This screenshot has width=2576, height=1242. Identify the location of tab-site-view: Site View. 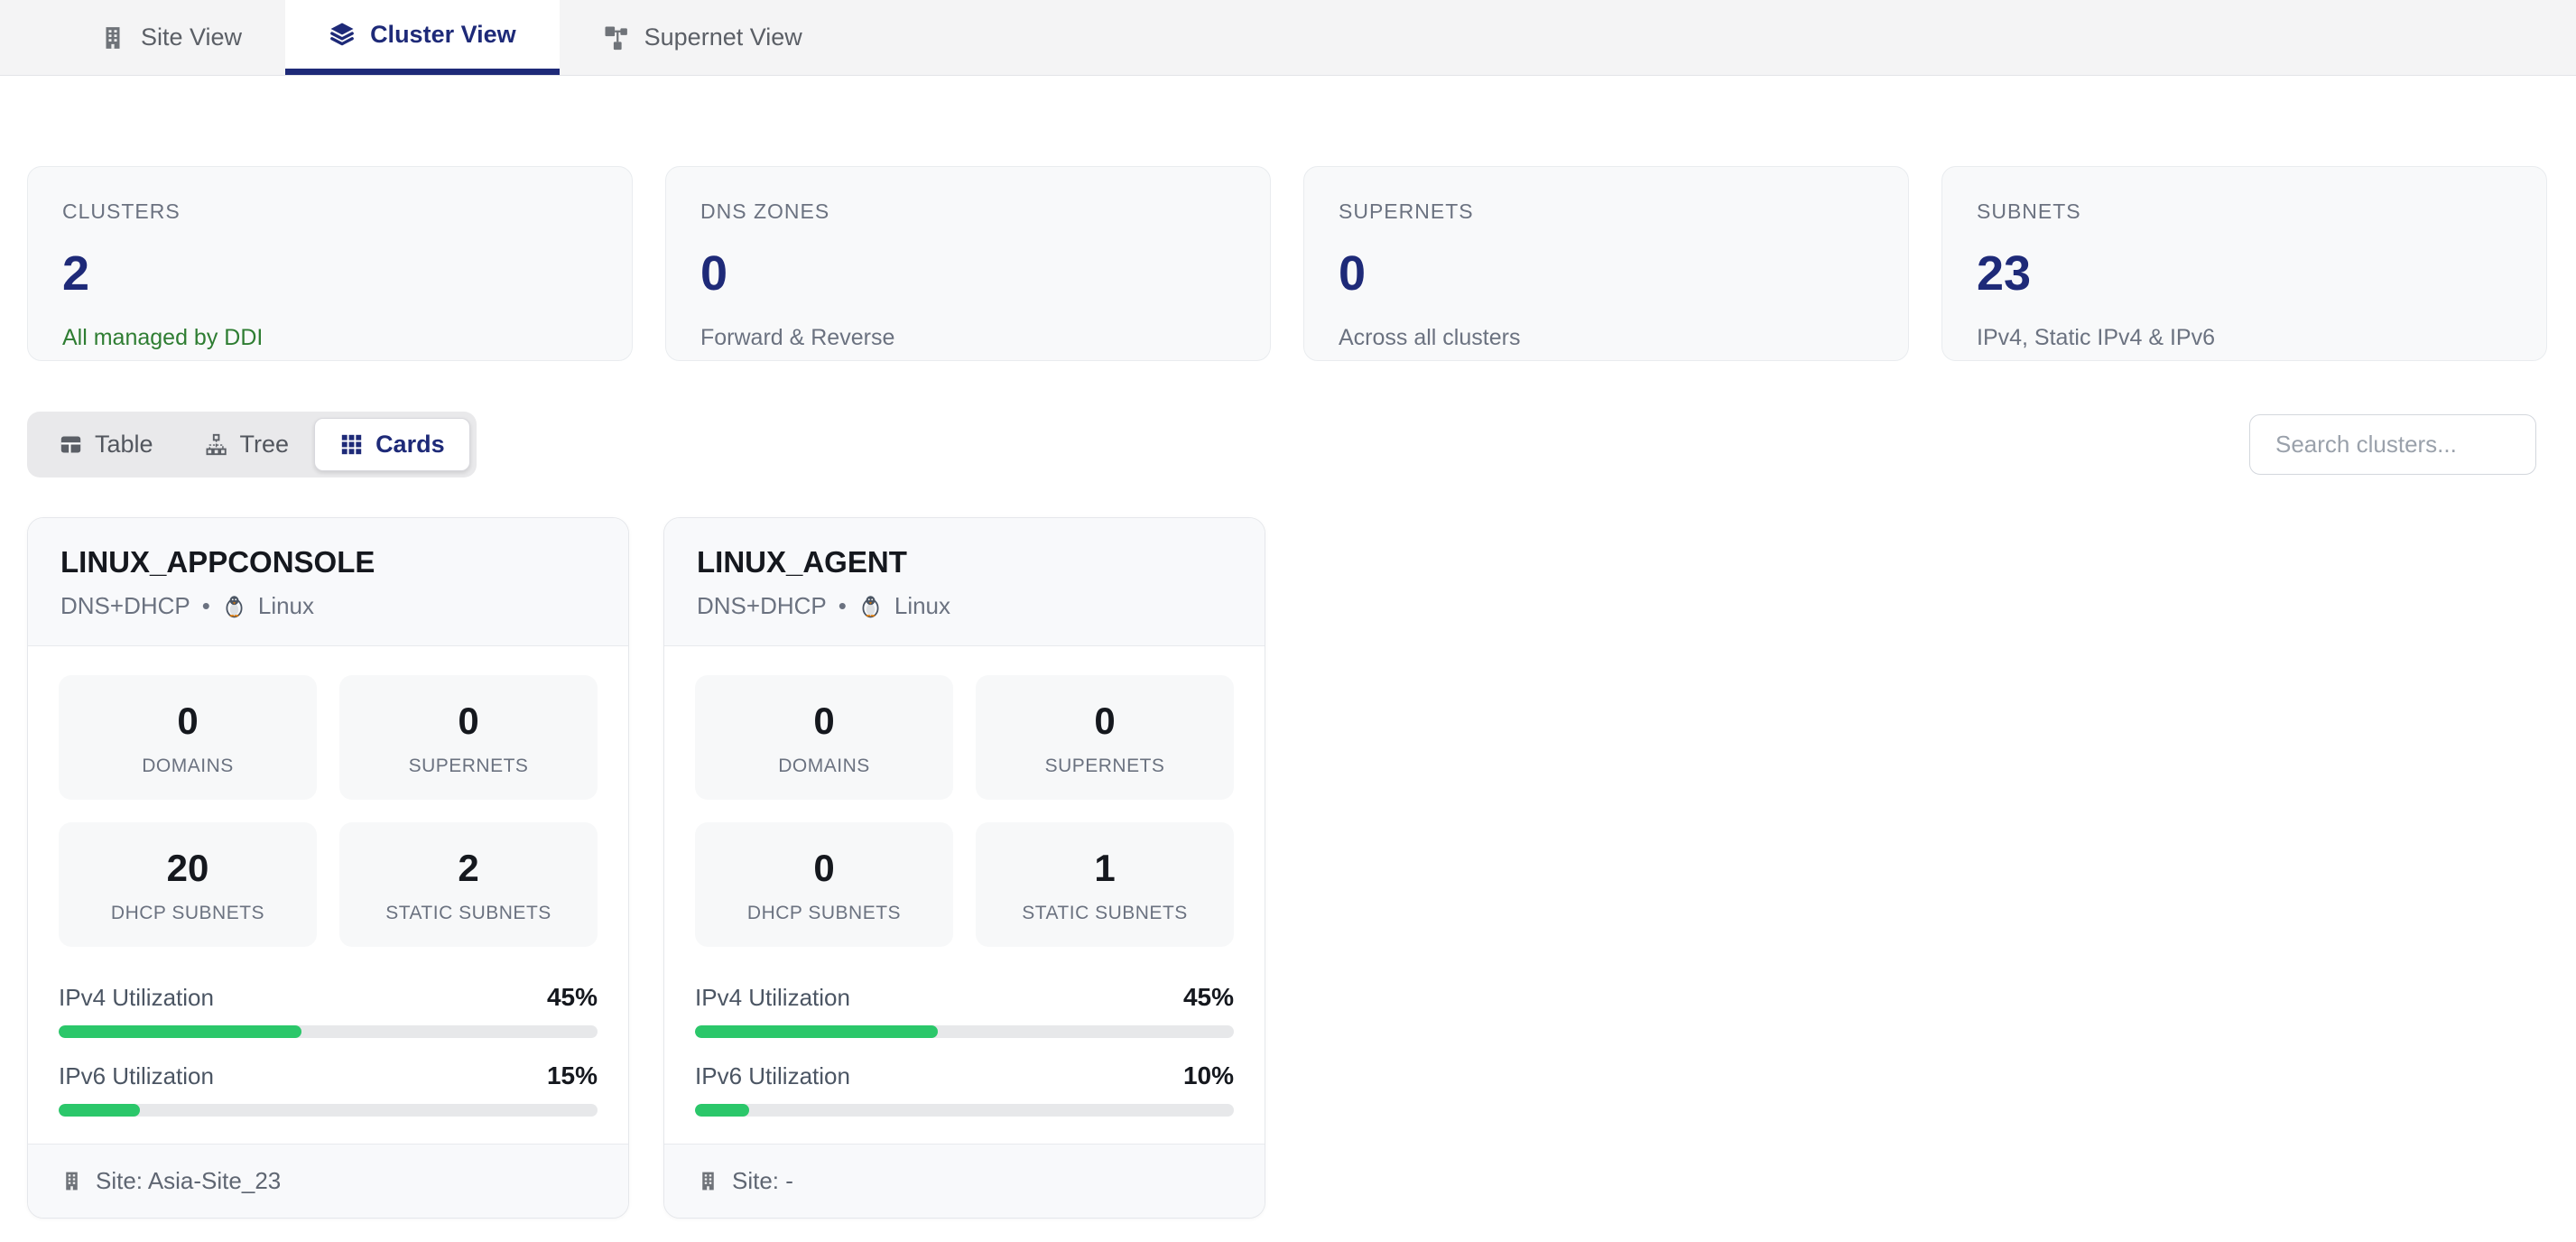
(171, 37).